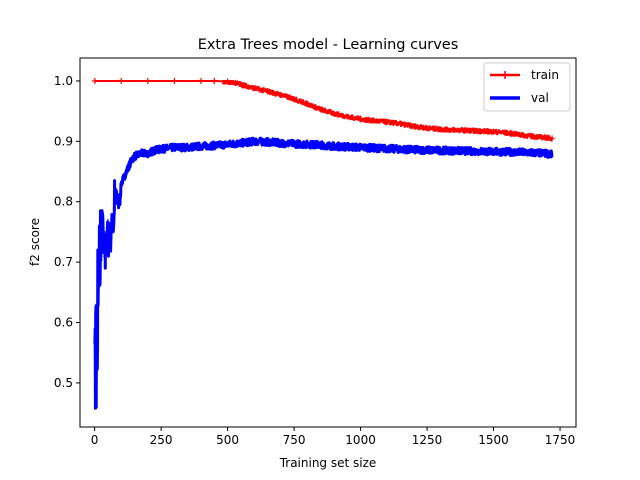 The image size is (640, 480). What do you see at coordinates (161, 440) in the screenshot?
I see `x-tick-label: 250` at bounding box center [161, 440].